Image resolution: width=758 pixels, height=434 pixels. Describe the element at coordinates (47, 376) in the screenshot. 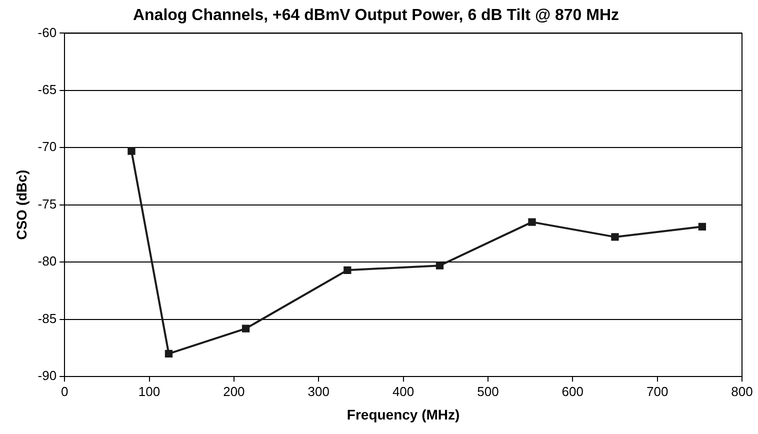

I see `y-tick-label: -90` at that location.